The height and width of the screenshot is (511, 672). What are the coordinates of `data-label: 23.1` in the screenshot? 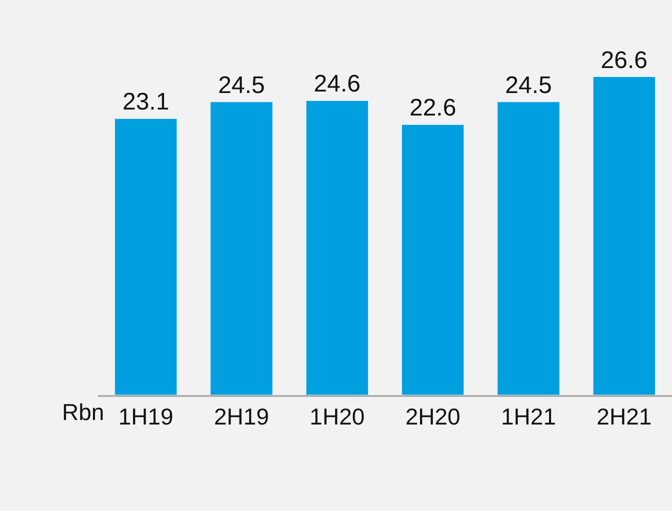 It's located at (146, 102).